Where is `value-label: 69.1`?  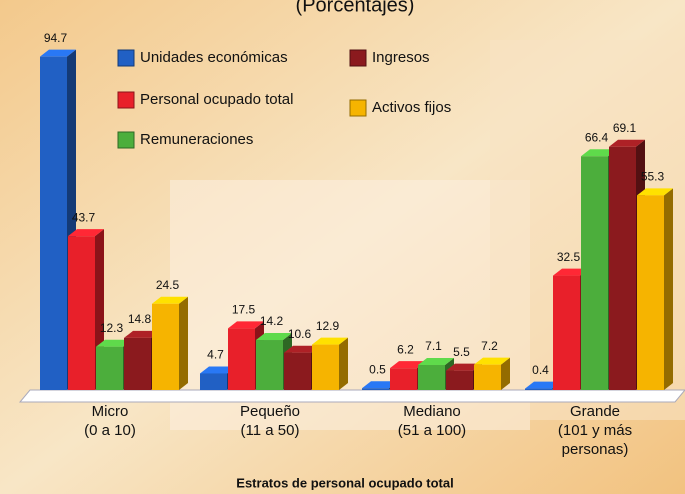 value-label: 69.1 is located at coordinates (625, 128).